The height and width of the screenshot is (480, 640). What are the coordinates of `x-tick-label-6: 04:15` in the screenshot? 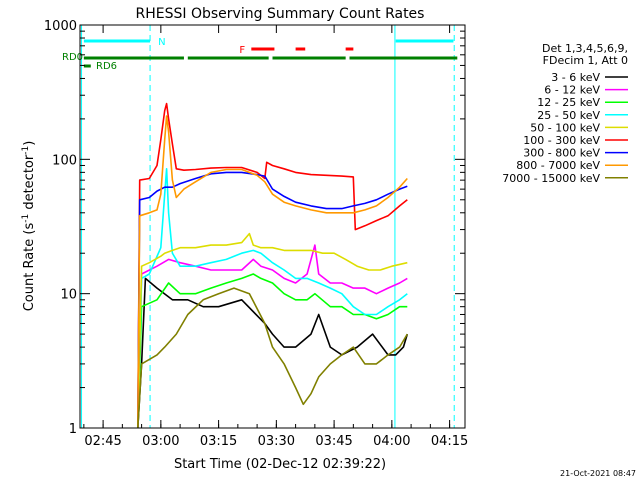 It's located at (449, 441).